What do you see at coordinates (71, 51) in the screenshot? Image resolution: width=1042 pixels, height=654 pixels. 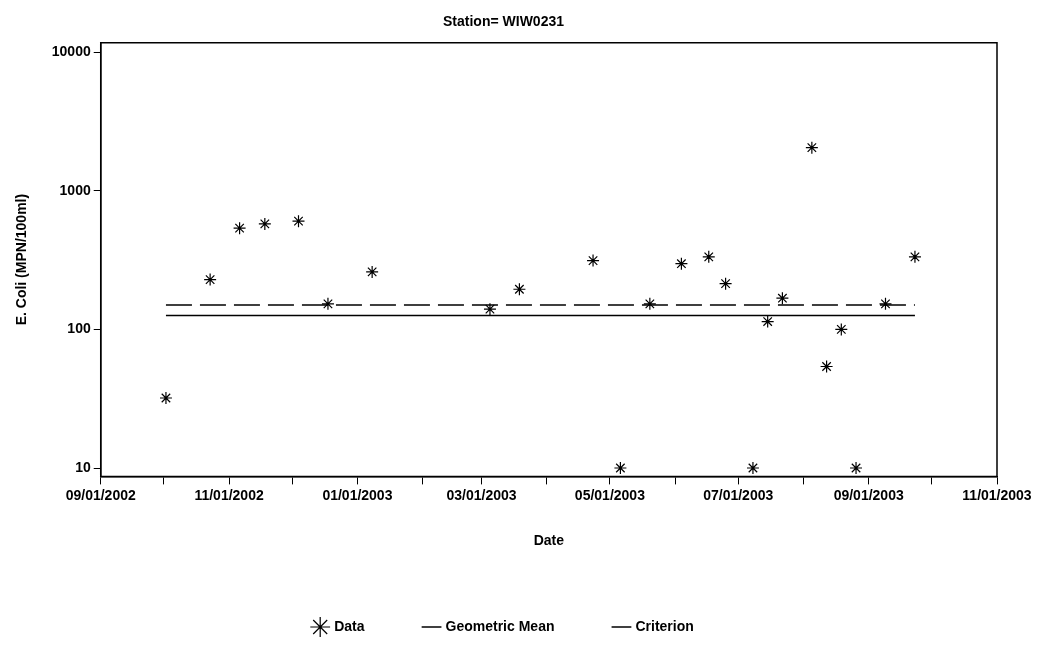 I see `y-tick-label: 10000` at bounding box center [71, 51].